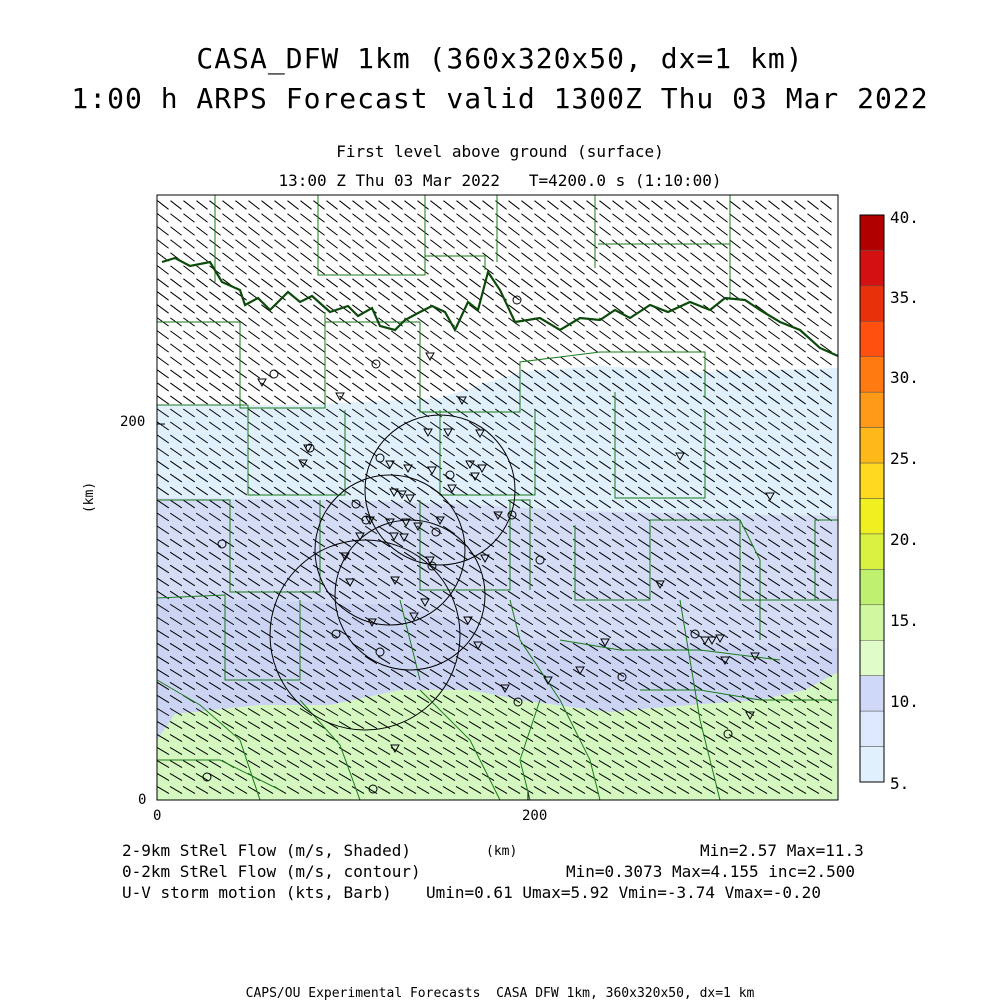  Describe the element at coordinates (395, 581) in the screenshot. I see `station-marker-triangle` at that location.